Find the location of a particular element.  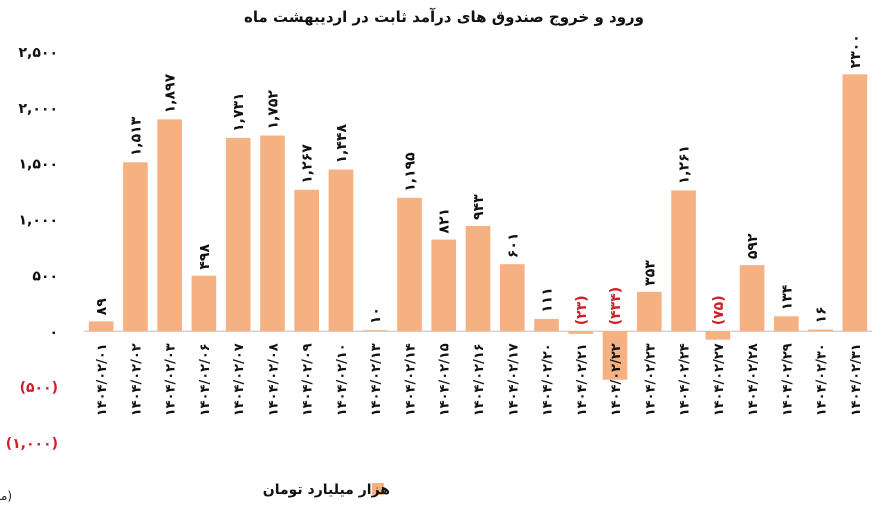

x-tick-label: ۱۴۰۴/۰۲/۱۷ is located at coordinates (513, 379).